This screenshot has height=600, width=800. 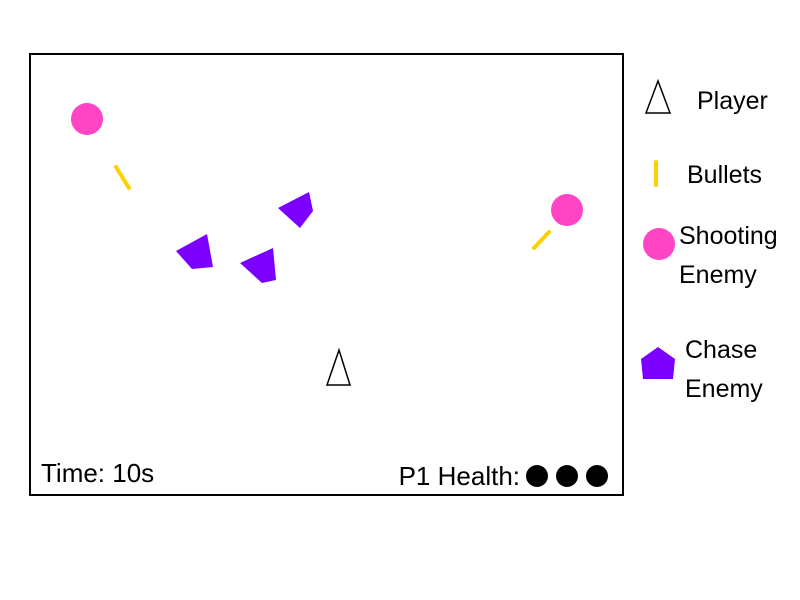 What do you see at coordinates (656, 173) in the screenshot?
I see `bullet-legend-icon` at bounding box center [656, 173].